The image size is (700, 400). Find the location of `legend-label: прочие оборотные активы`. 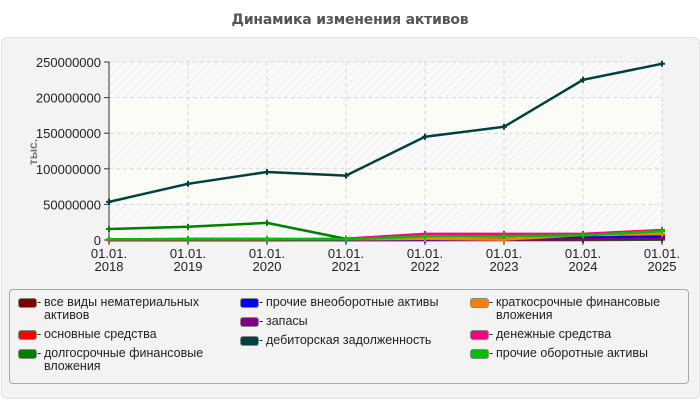

legend-label: прочие оборотные активы is located at coordinates (572, 353).